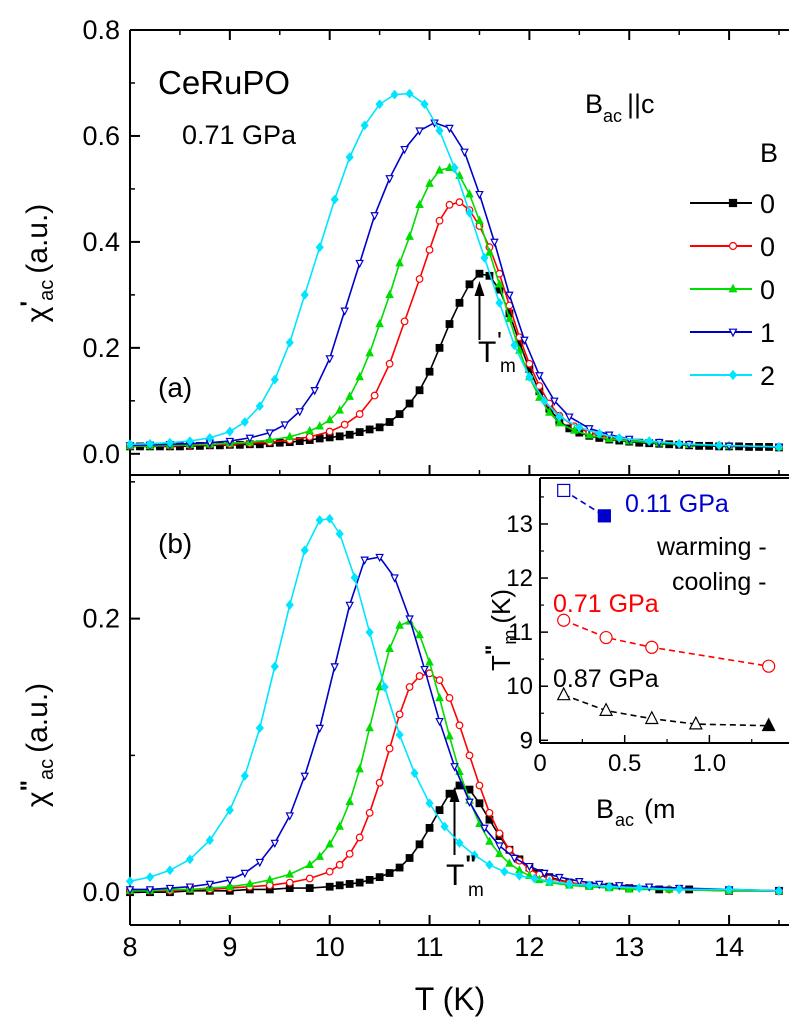 The height and width of the screenshot is (1021, 789). I want to click on peak-arrow-a-head, so click(479, 288).